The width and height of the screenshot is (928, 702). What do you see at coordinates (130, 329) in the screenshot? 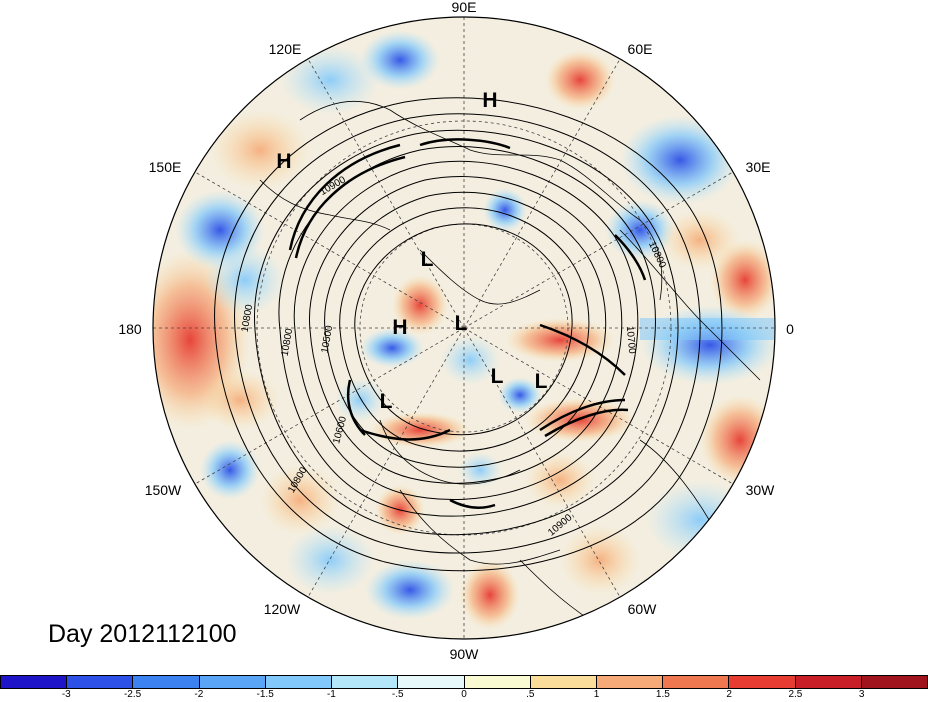
I see `lon-label: 180` at bounding box center [130, 329].